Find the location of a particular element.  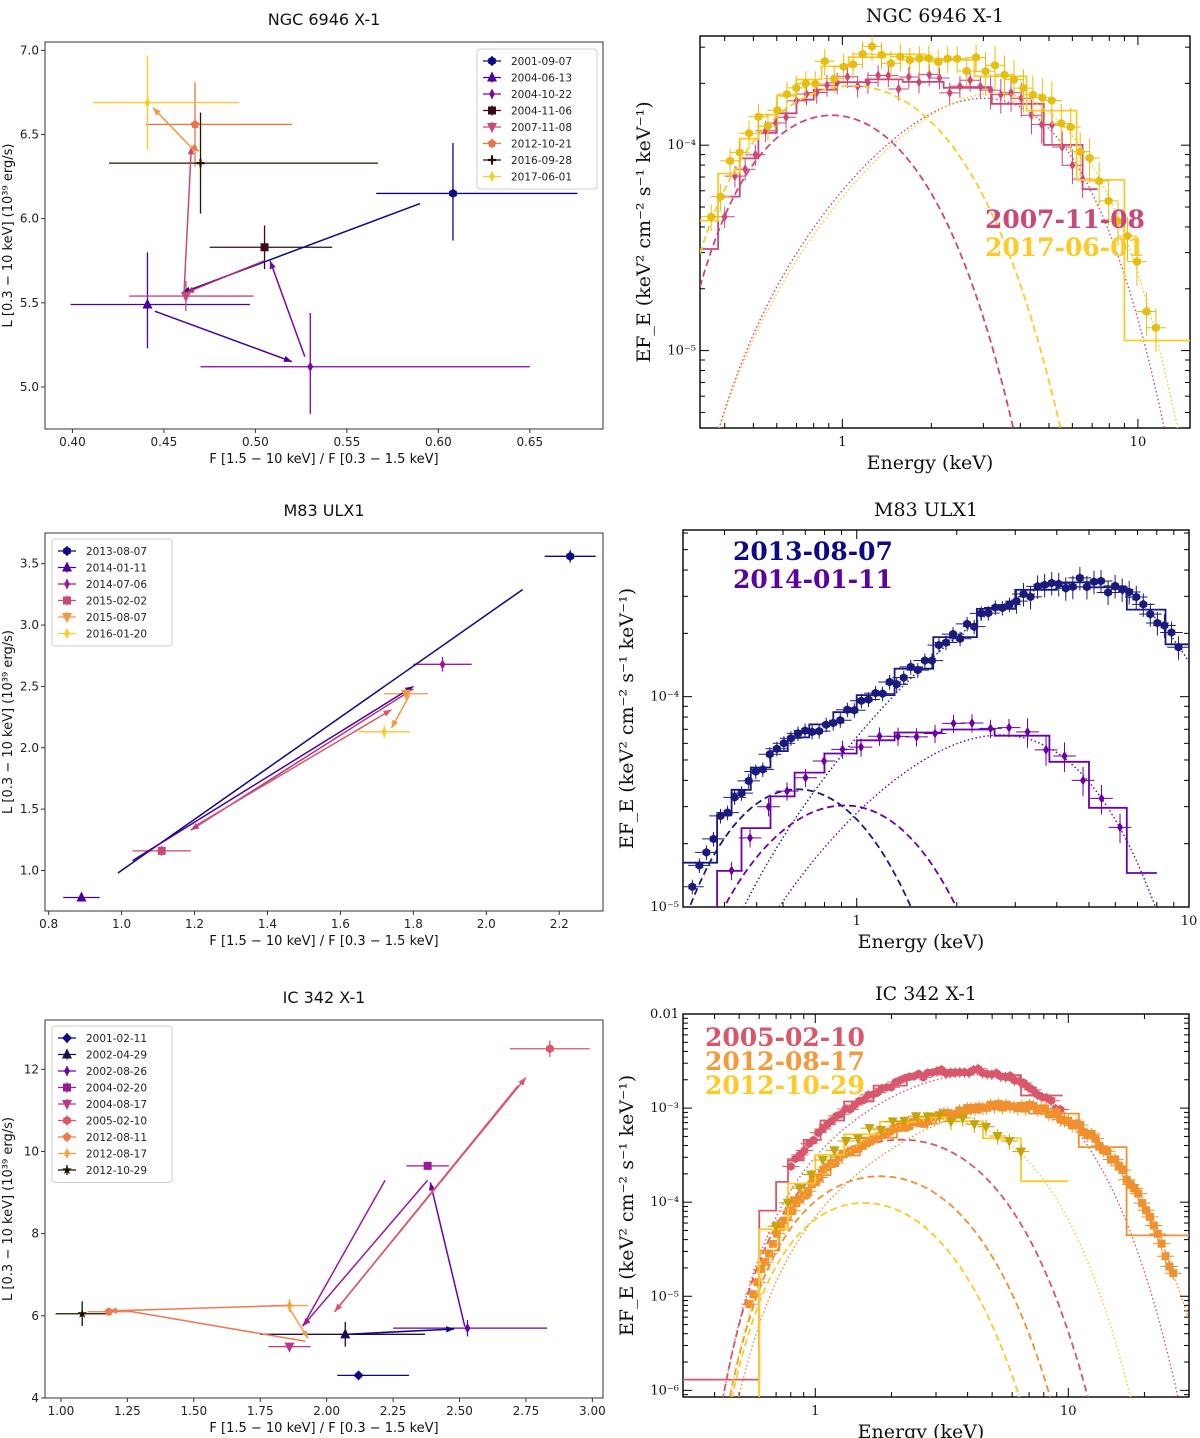

chart-title: IC 342 X-1 is located at coordinates (926, 994).